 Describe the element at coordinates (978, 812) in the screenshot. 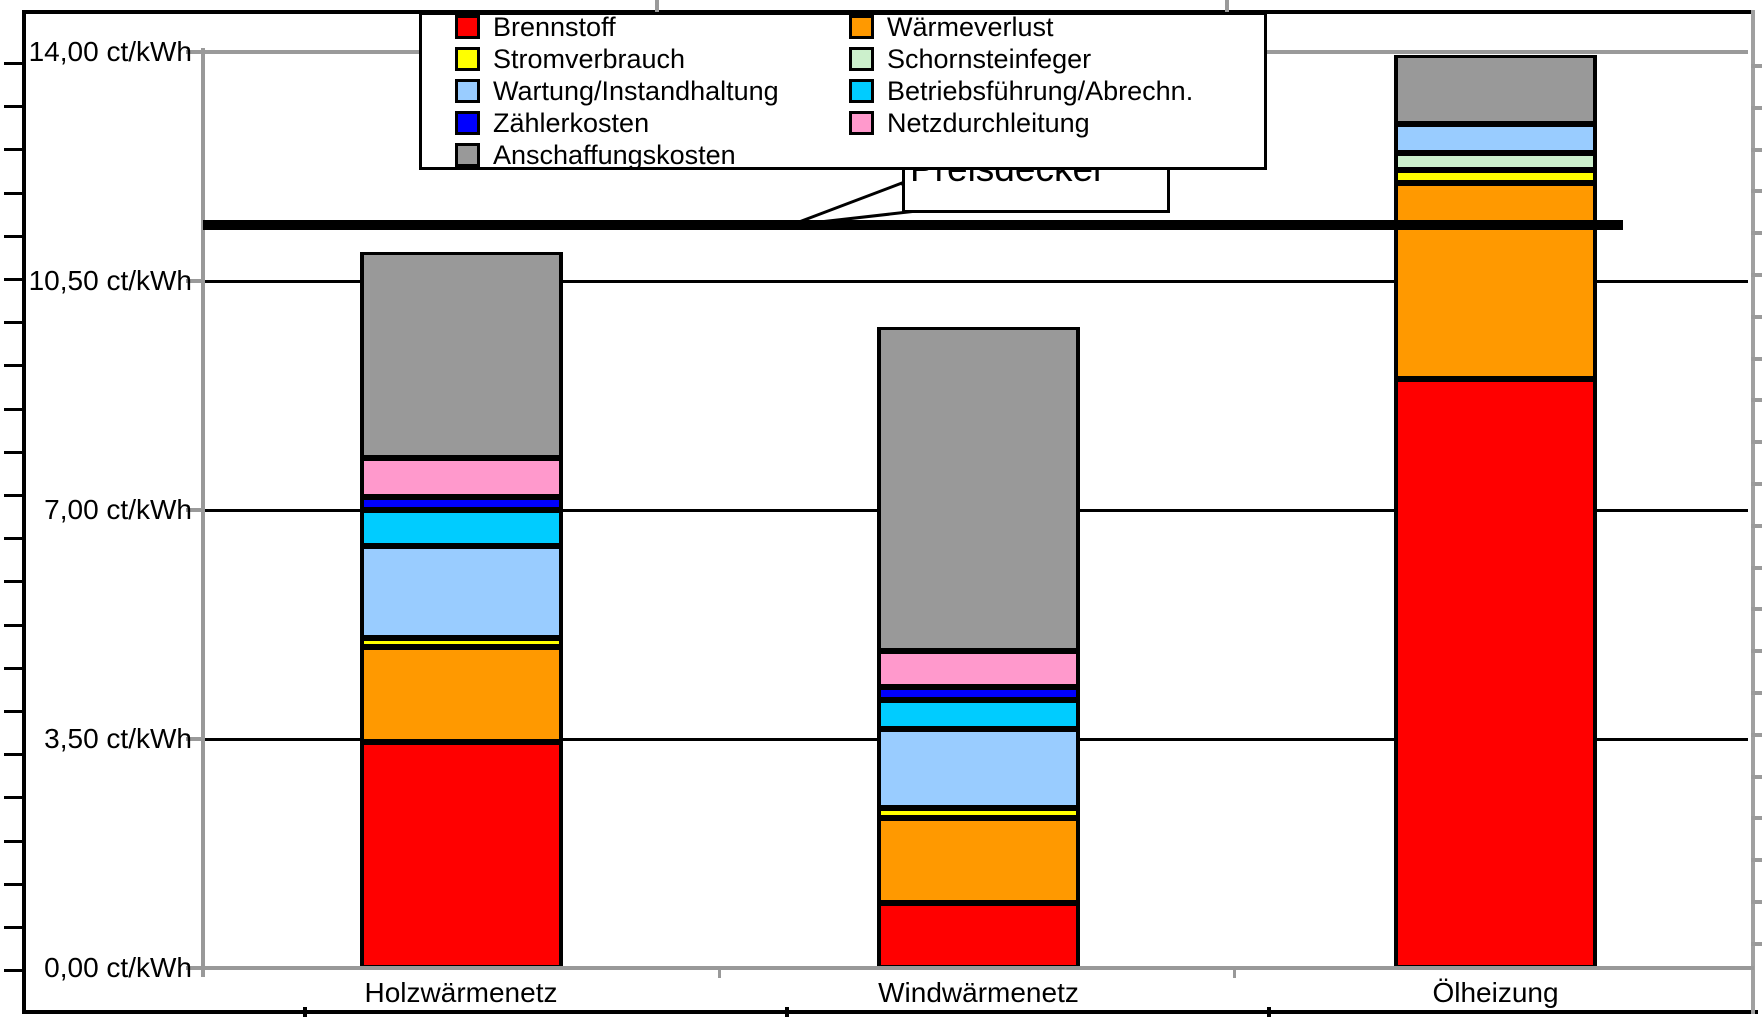

I see `bar-windwaermenetz-segment-stromverbrauch` at that location.